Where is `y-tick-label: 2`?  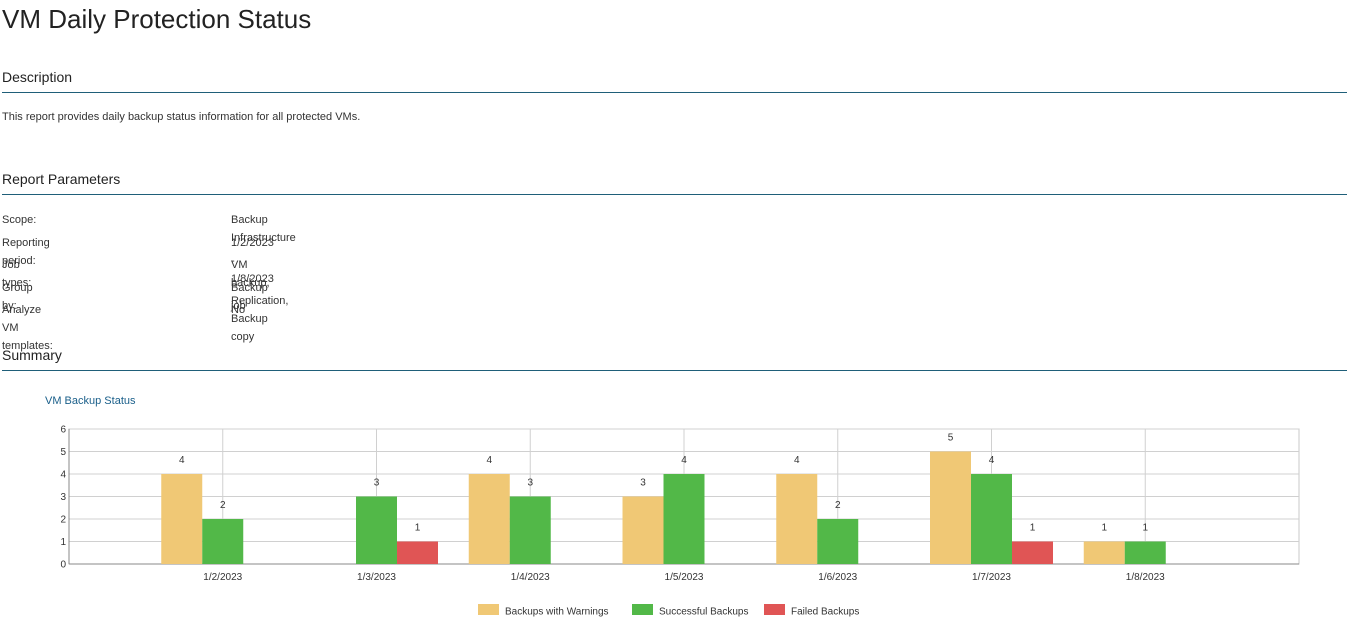
y-tick-label: 2 is located at coordinates (63, 520).